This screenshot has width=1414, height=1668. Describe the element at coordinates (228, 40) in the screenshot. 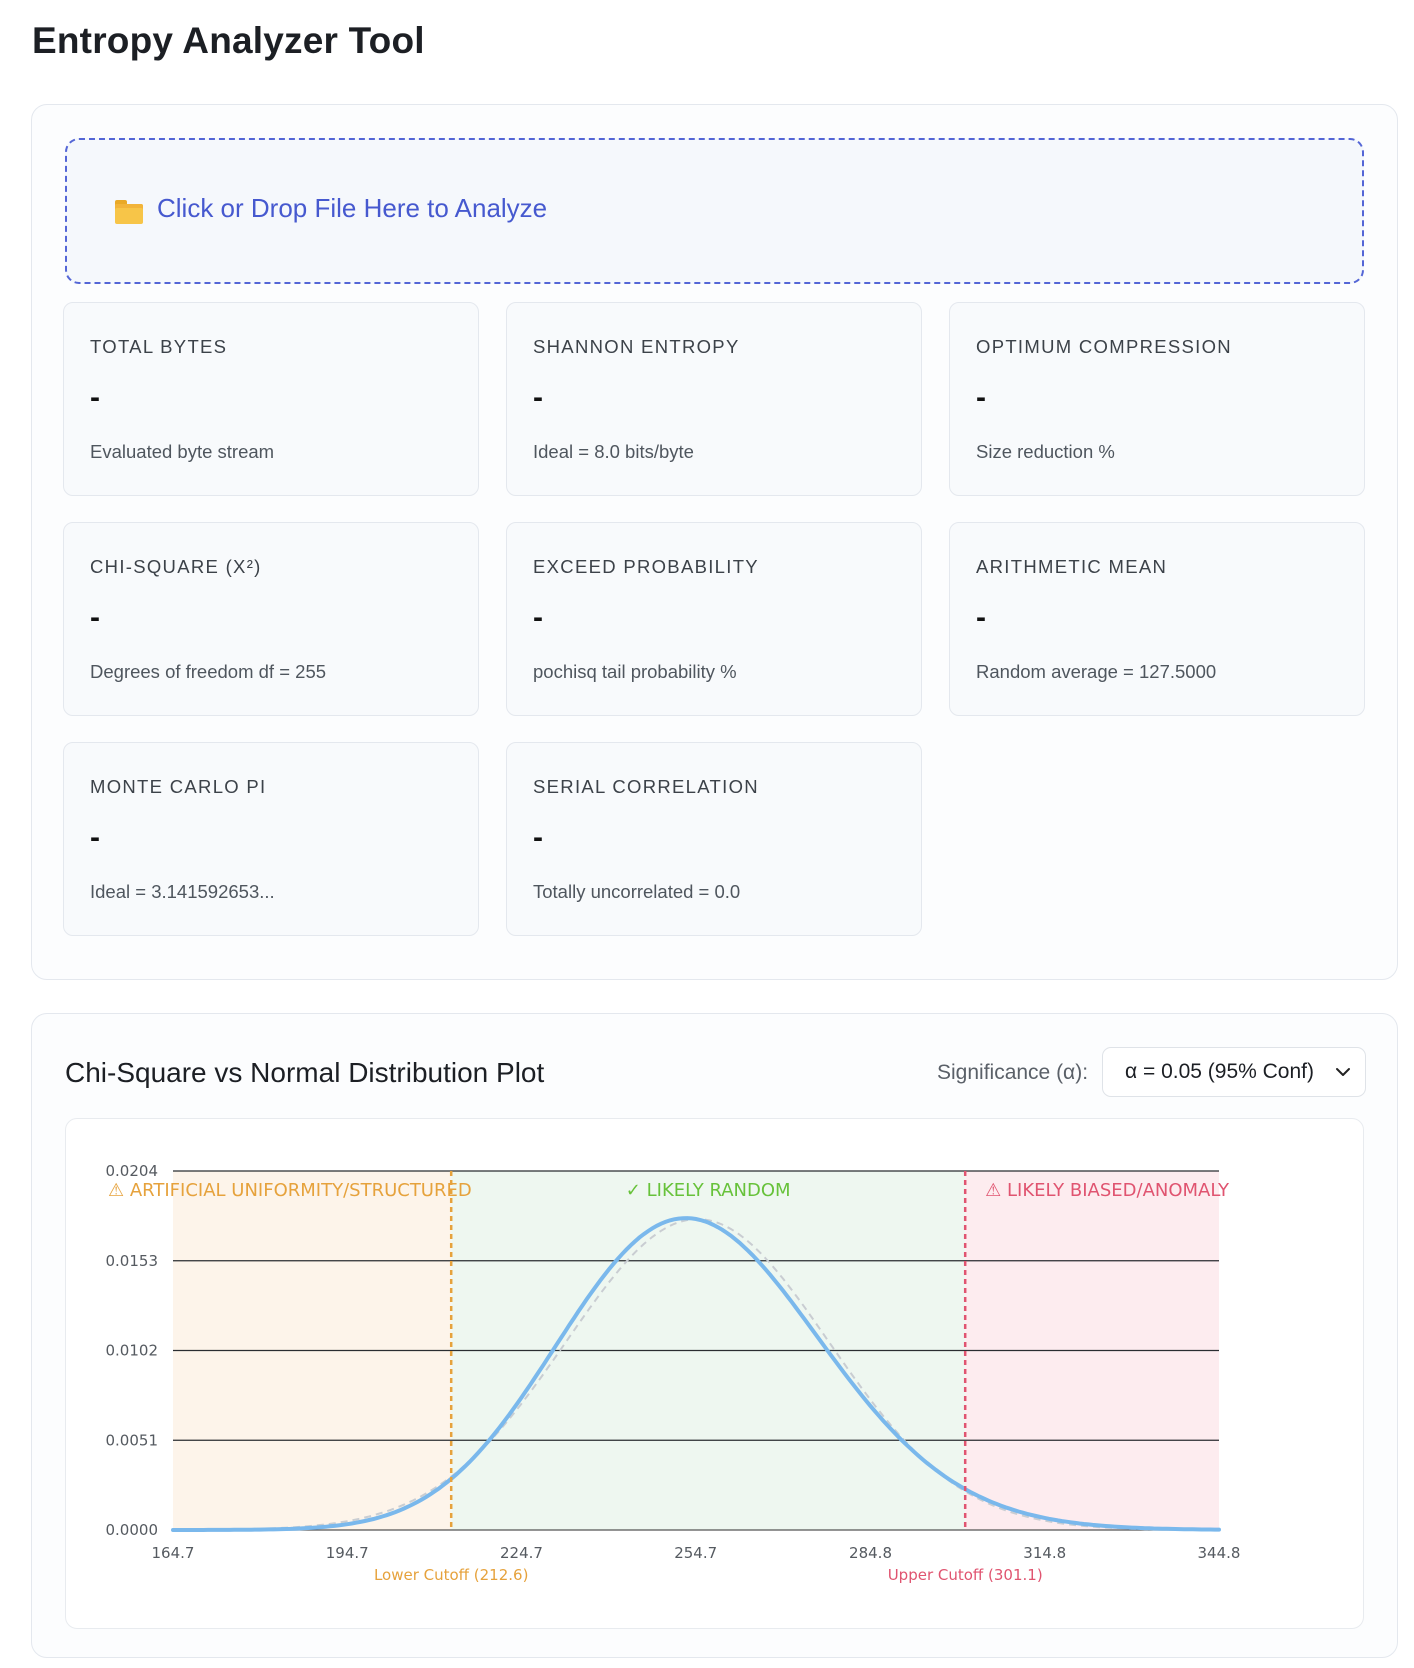

I see `app-title: Entropy Analyzer Tool` at that location.